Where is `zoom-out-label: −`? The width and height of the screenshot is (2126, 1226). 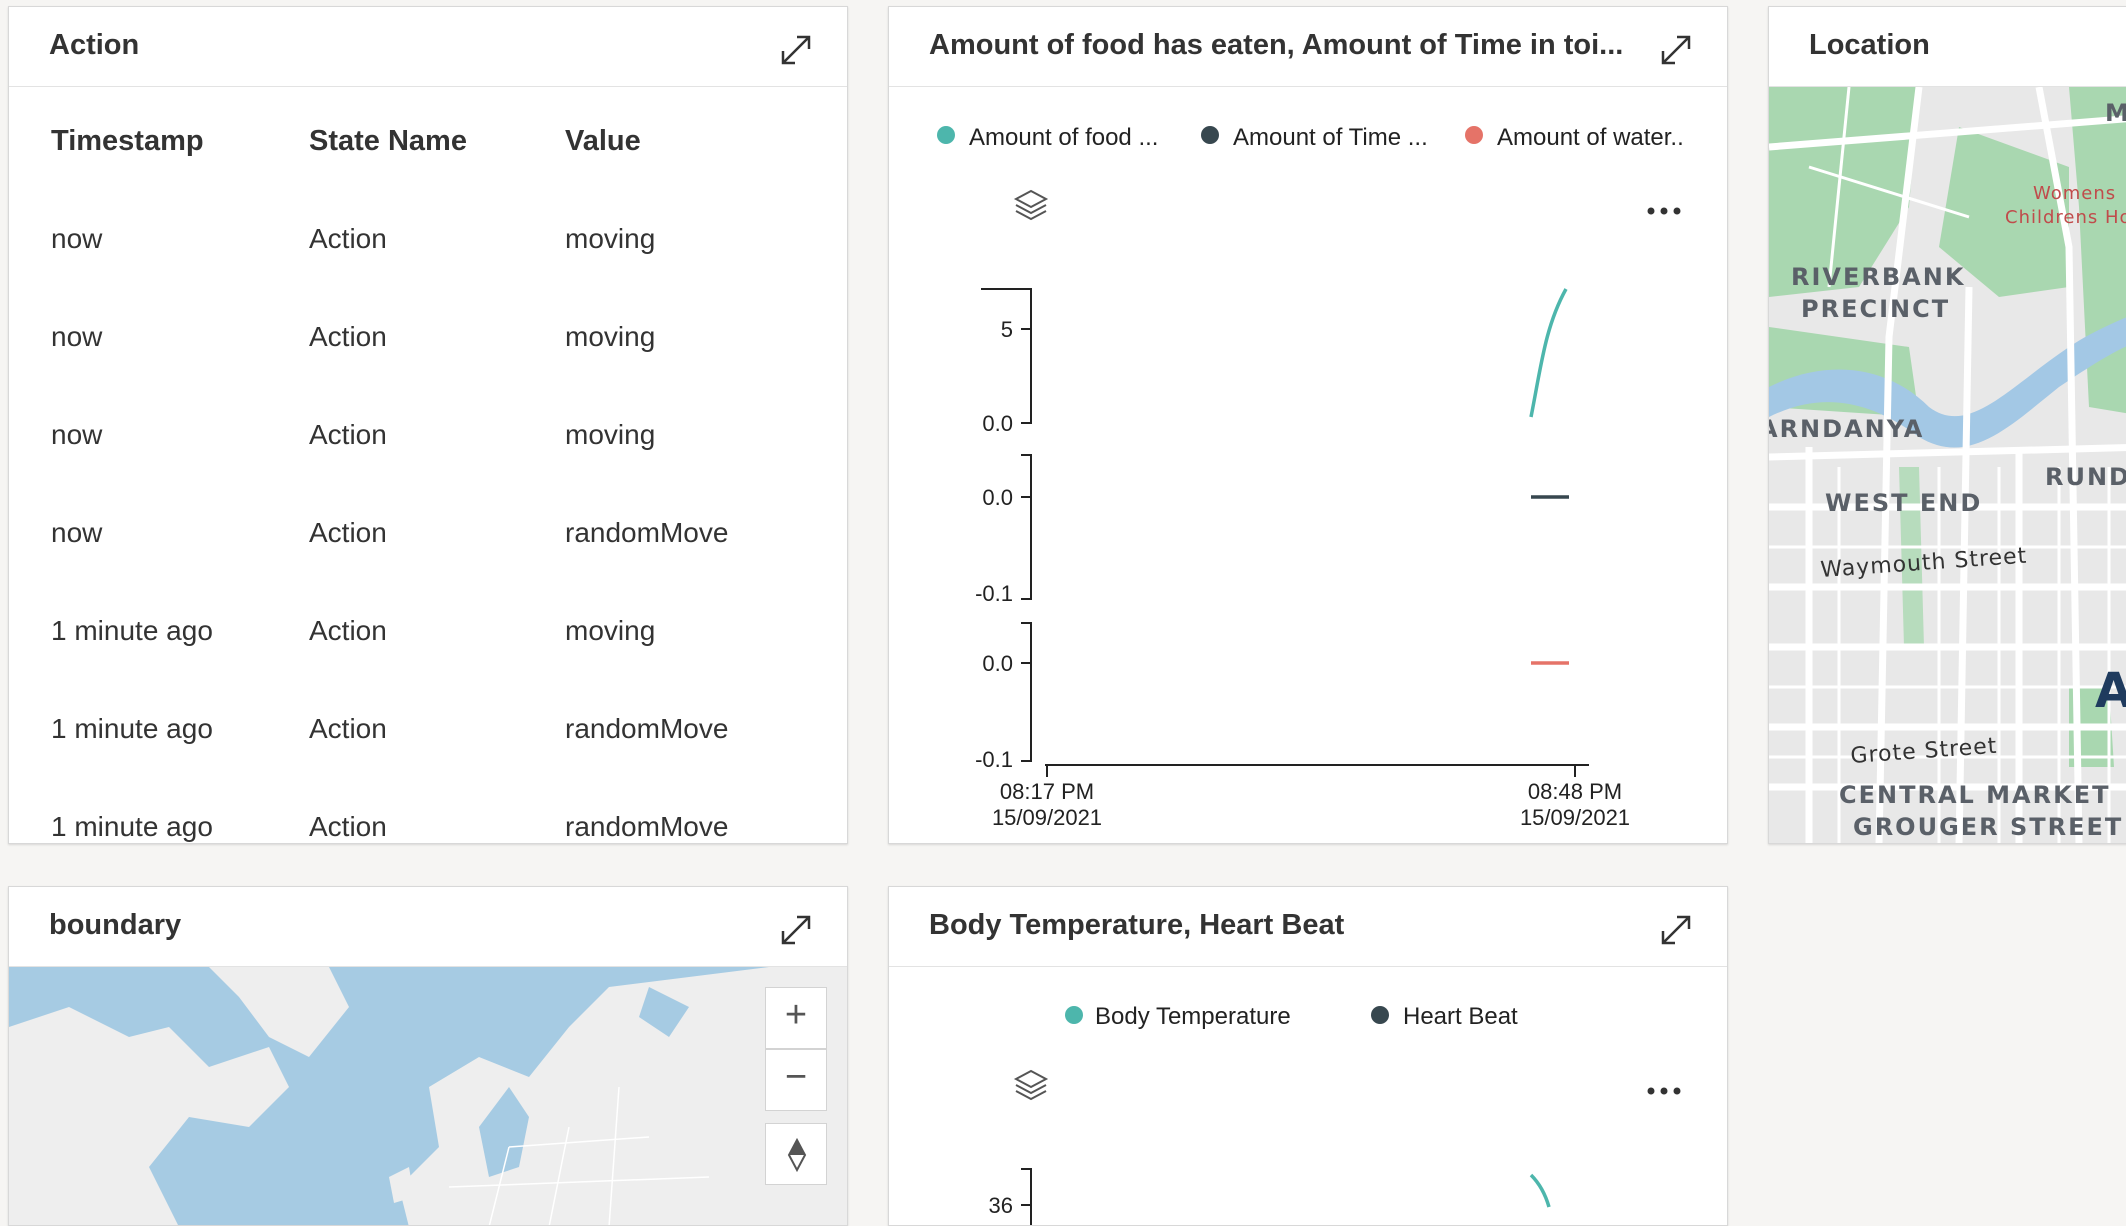 zoom-out-label: − is located at coordinates (796, 1077).